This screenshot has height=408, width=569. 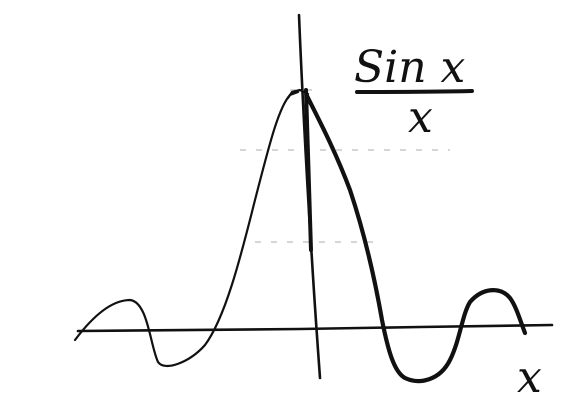 I want to click on label-denominator: x, so click(x=420, y=117).